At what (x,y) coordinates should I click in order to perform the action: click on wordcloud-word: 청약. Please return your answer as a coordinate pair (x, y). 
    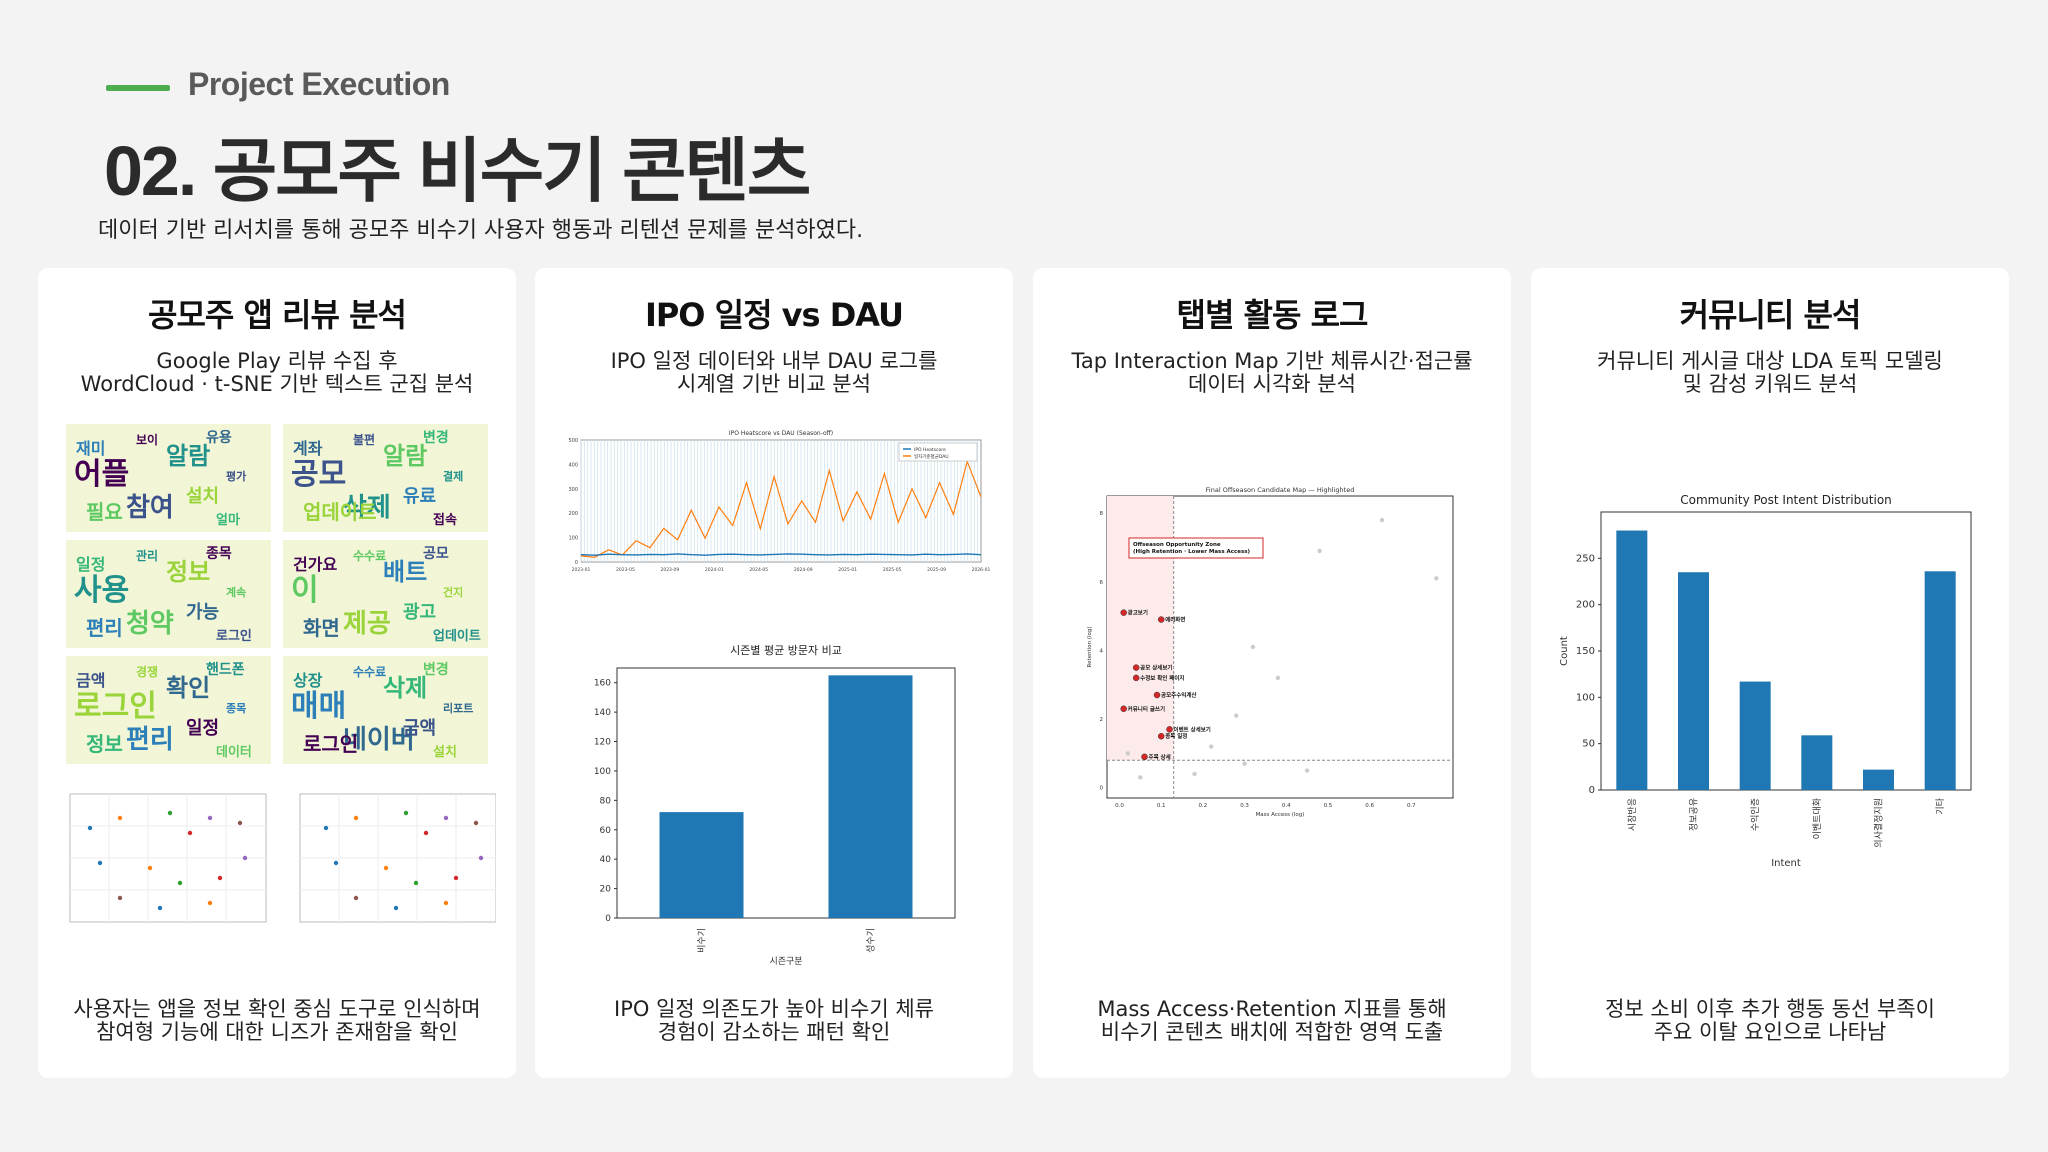
    Looking at the image, I should click on (150, 624).